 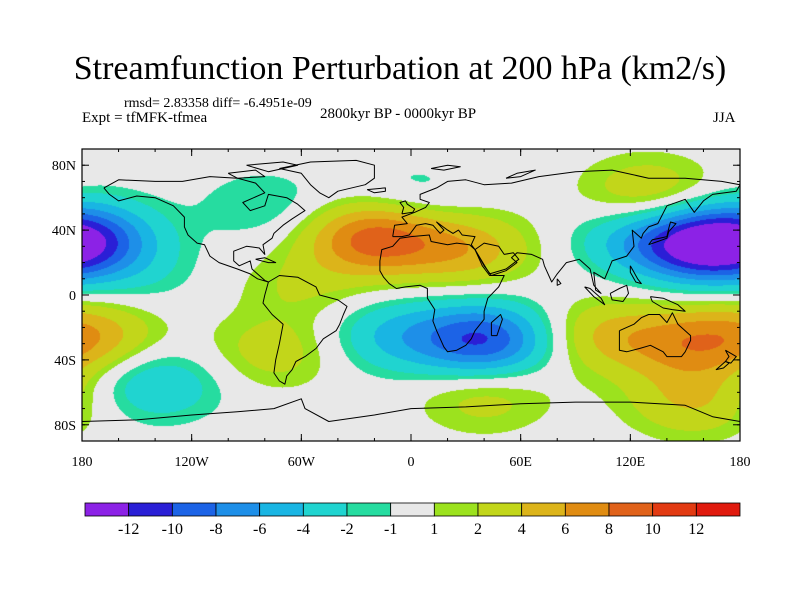 What do you see at coordinates (631, 462) in the screenshot?
I see `lon-label: 120E` at bounding box center [631, 462].